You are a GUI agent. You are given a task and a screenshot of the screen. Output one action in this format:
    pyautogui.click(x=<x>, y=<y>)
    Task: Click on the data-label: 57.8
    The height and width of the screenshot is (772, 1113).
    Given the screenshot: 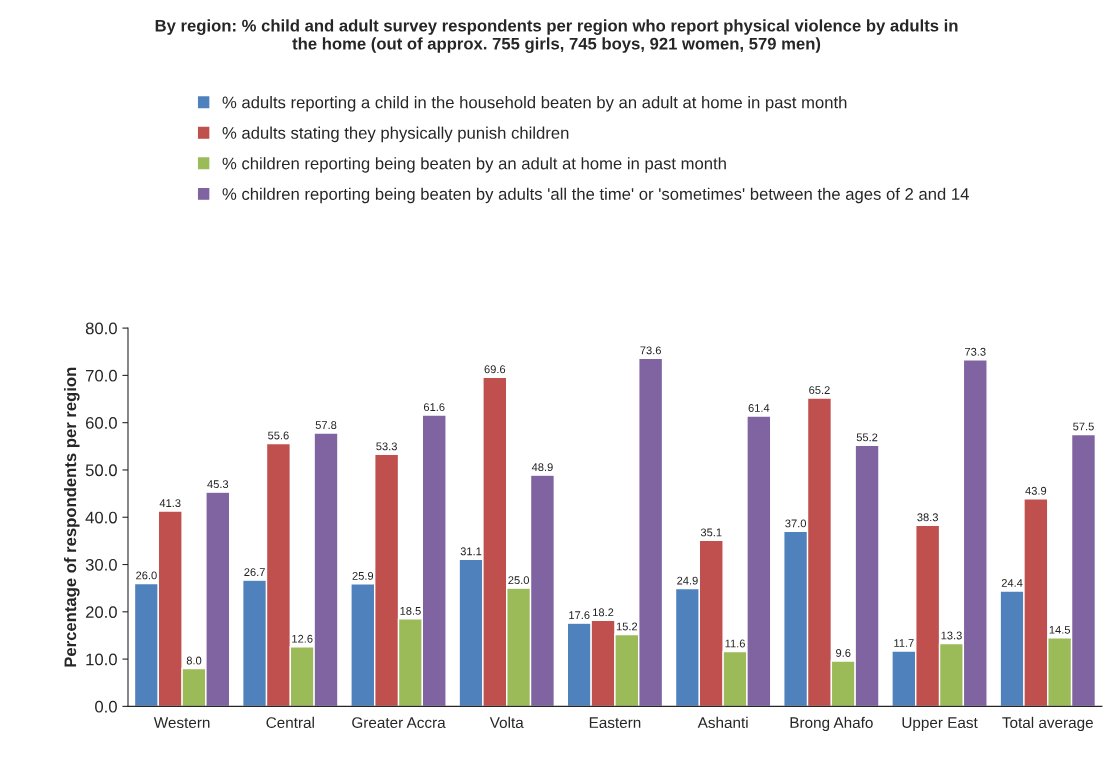 What is the action you would take?
    pyautogui.click(x=326, y=425)
    